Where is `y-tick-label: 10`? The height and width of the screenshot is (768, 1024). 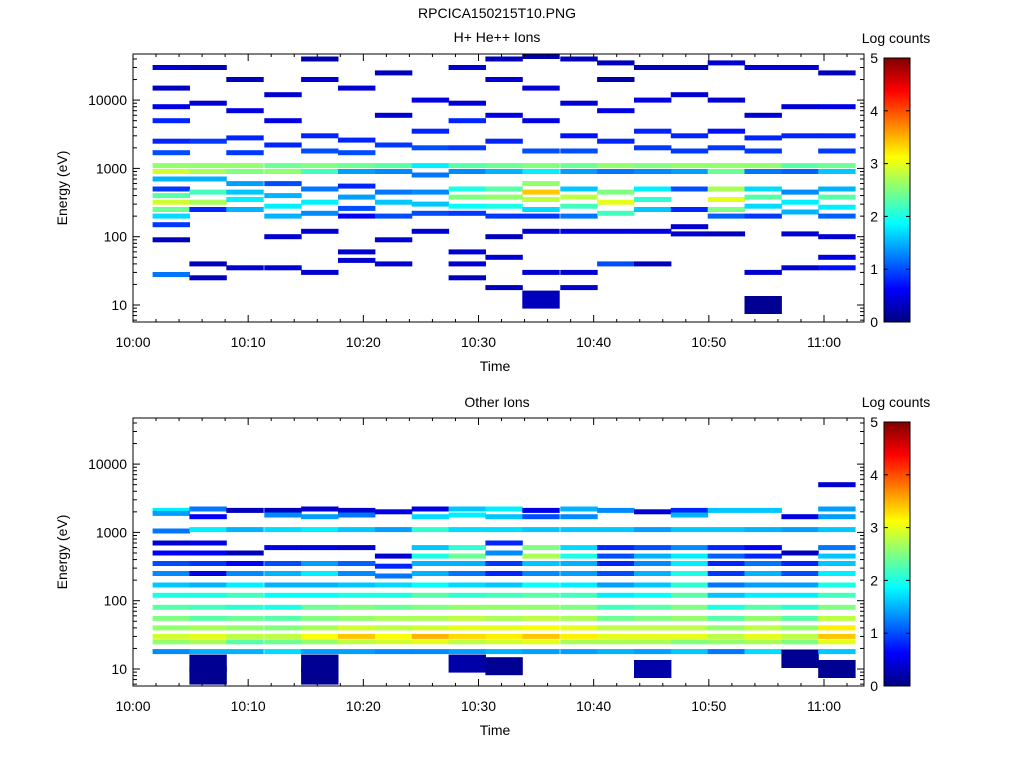 y-tick-label: 10 is located at coordinates (119, 305).